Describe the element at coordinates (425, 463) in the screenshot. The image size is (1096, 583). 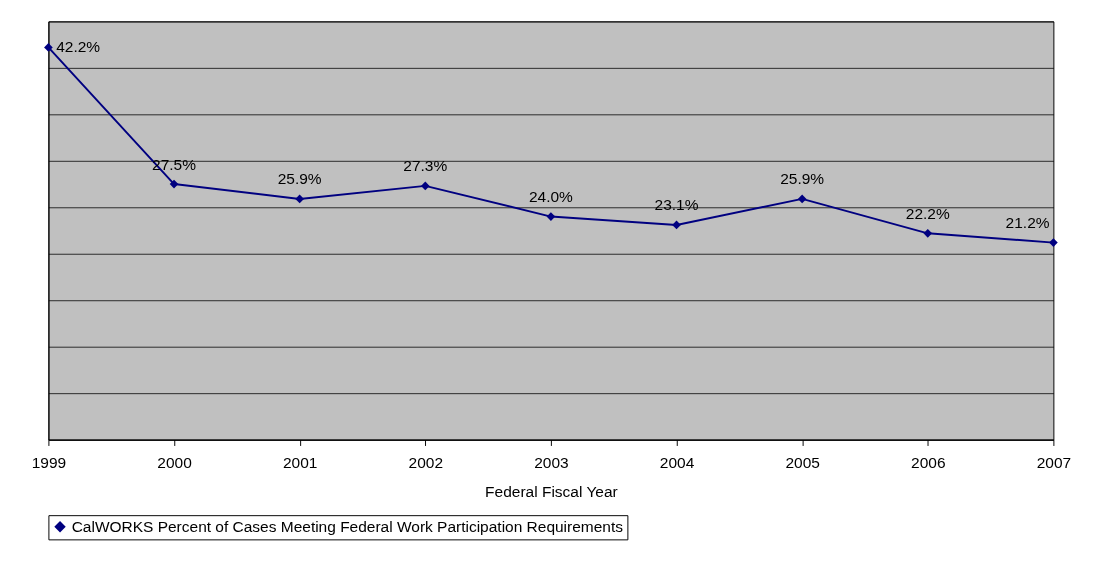
I see `x-tick-label: 2002` at that location.